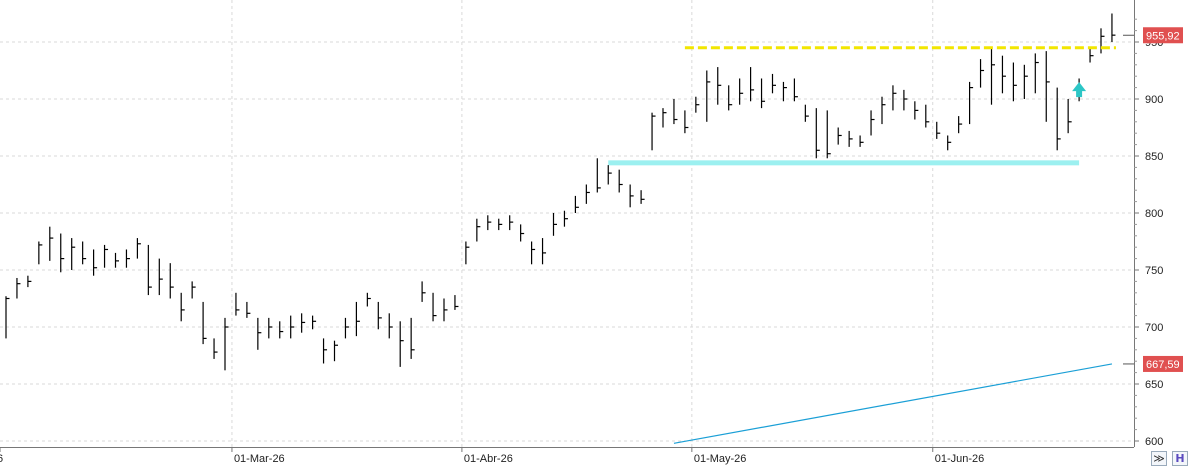  What do you see at coordinates (1154, 271) in the screenshot?
I see `y-tick-label: 750` at bounding box center [1154, 271].